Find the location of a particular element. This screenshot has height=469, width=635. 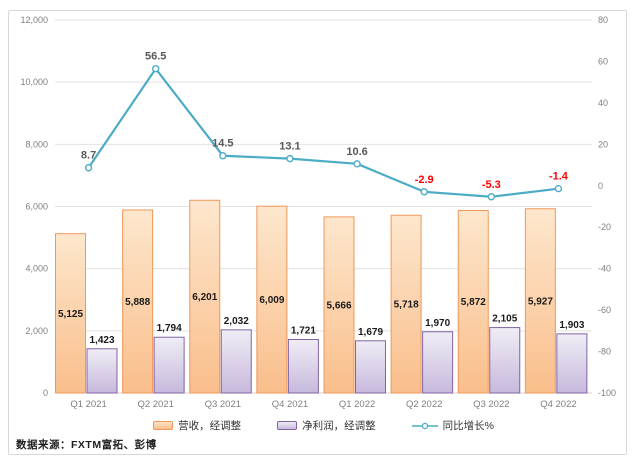

net-profit-value-label: 1,679 is located at coordinates (370, 332).